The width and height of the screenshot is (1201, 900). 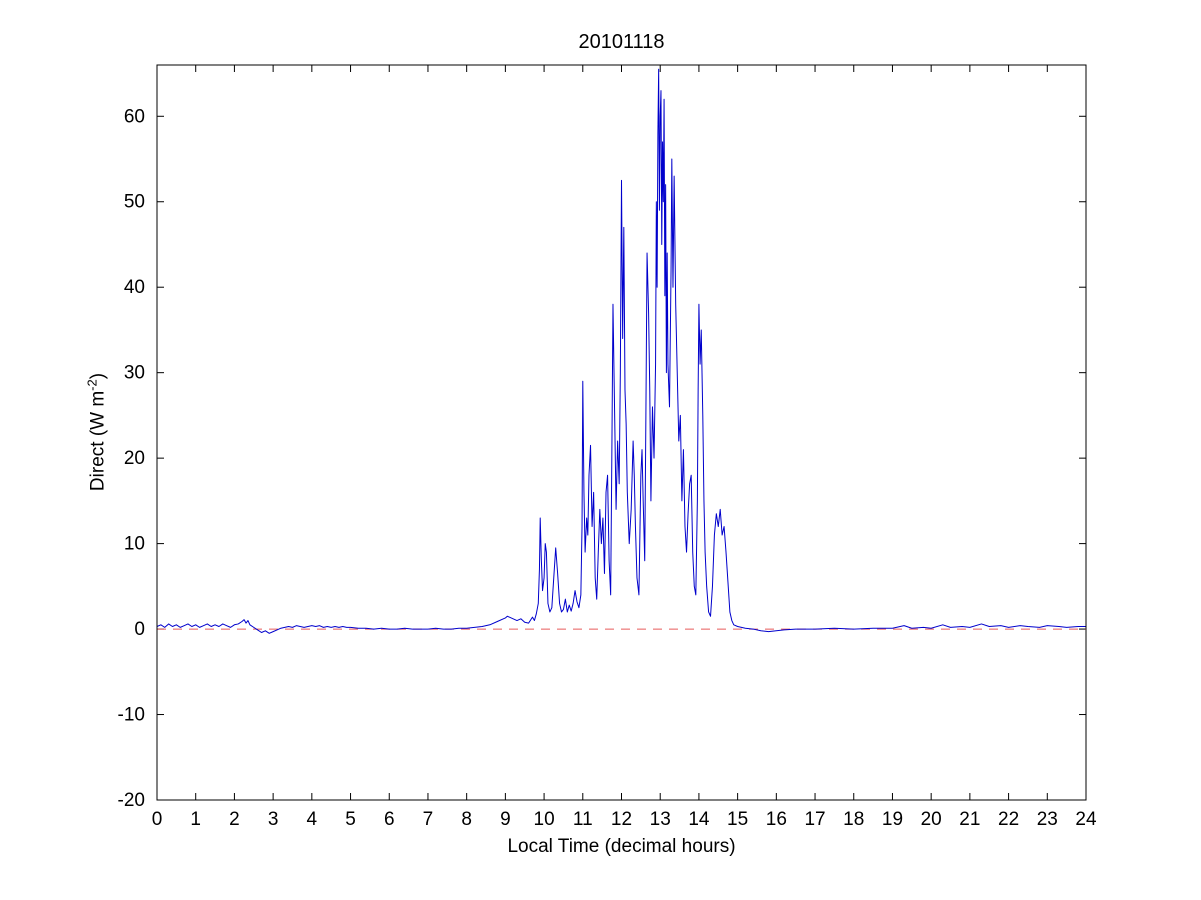 I want to click on y-tick-label: 20, so click(x=134, y=458).